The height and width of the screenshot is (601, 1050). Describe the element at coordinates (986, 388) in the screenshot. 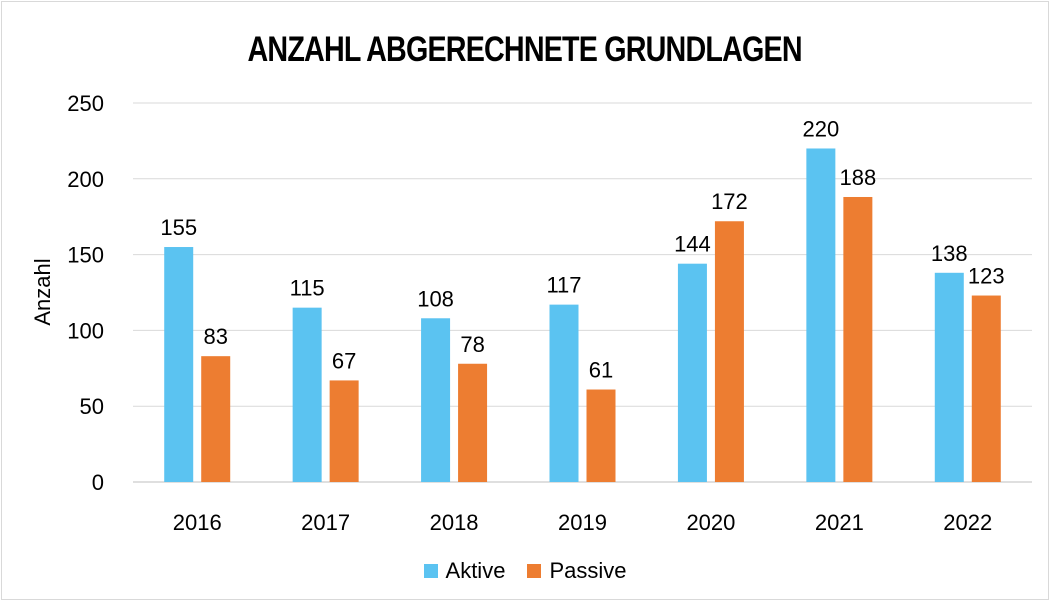

I see `bar-passive-2022` at that location.